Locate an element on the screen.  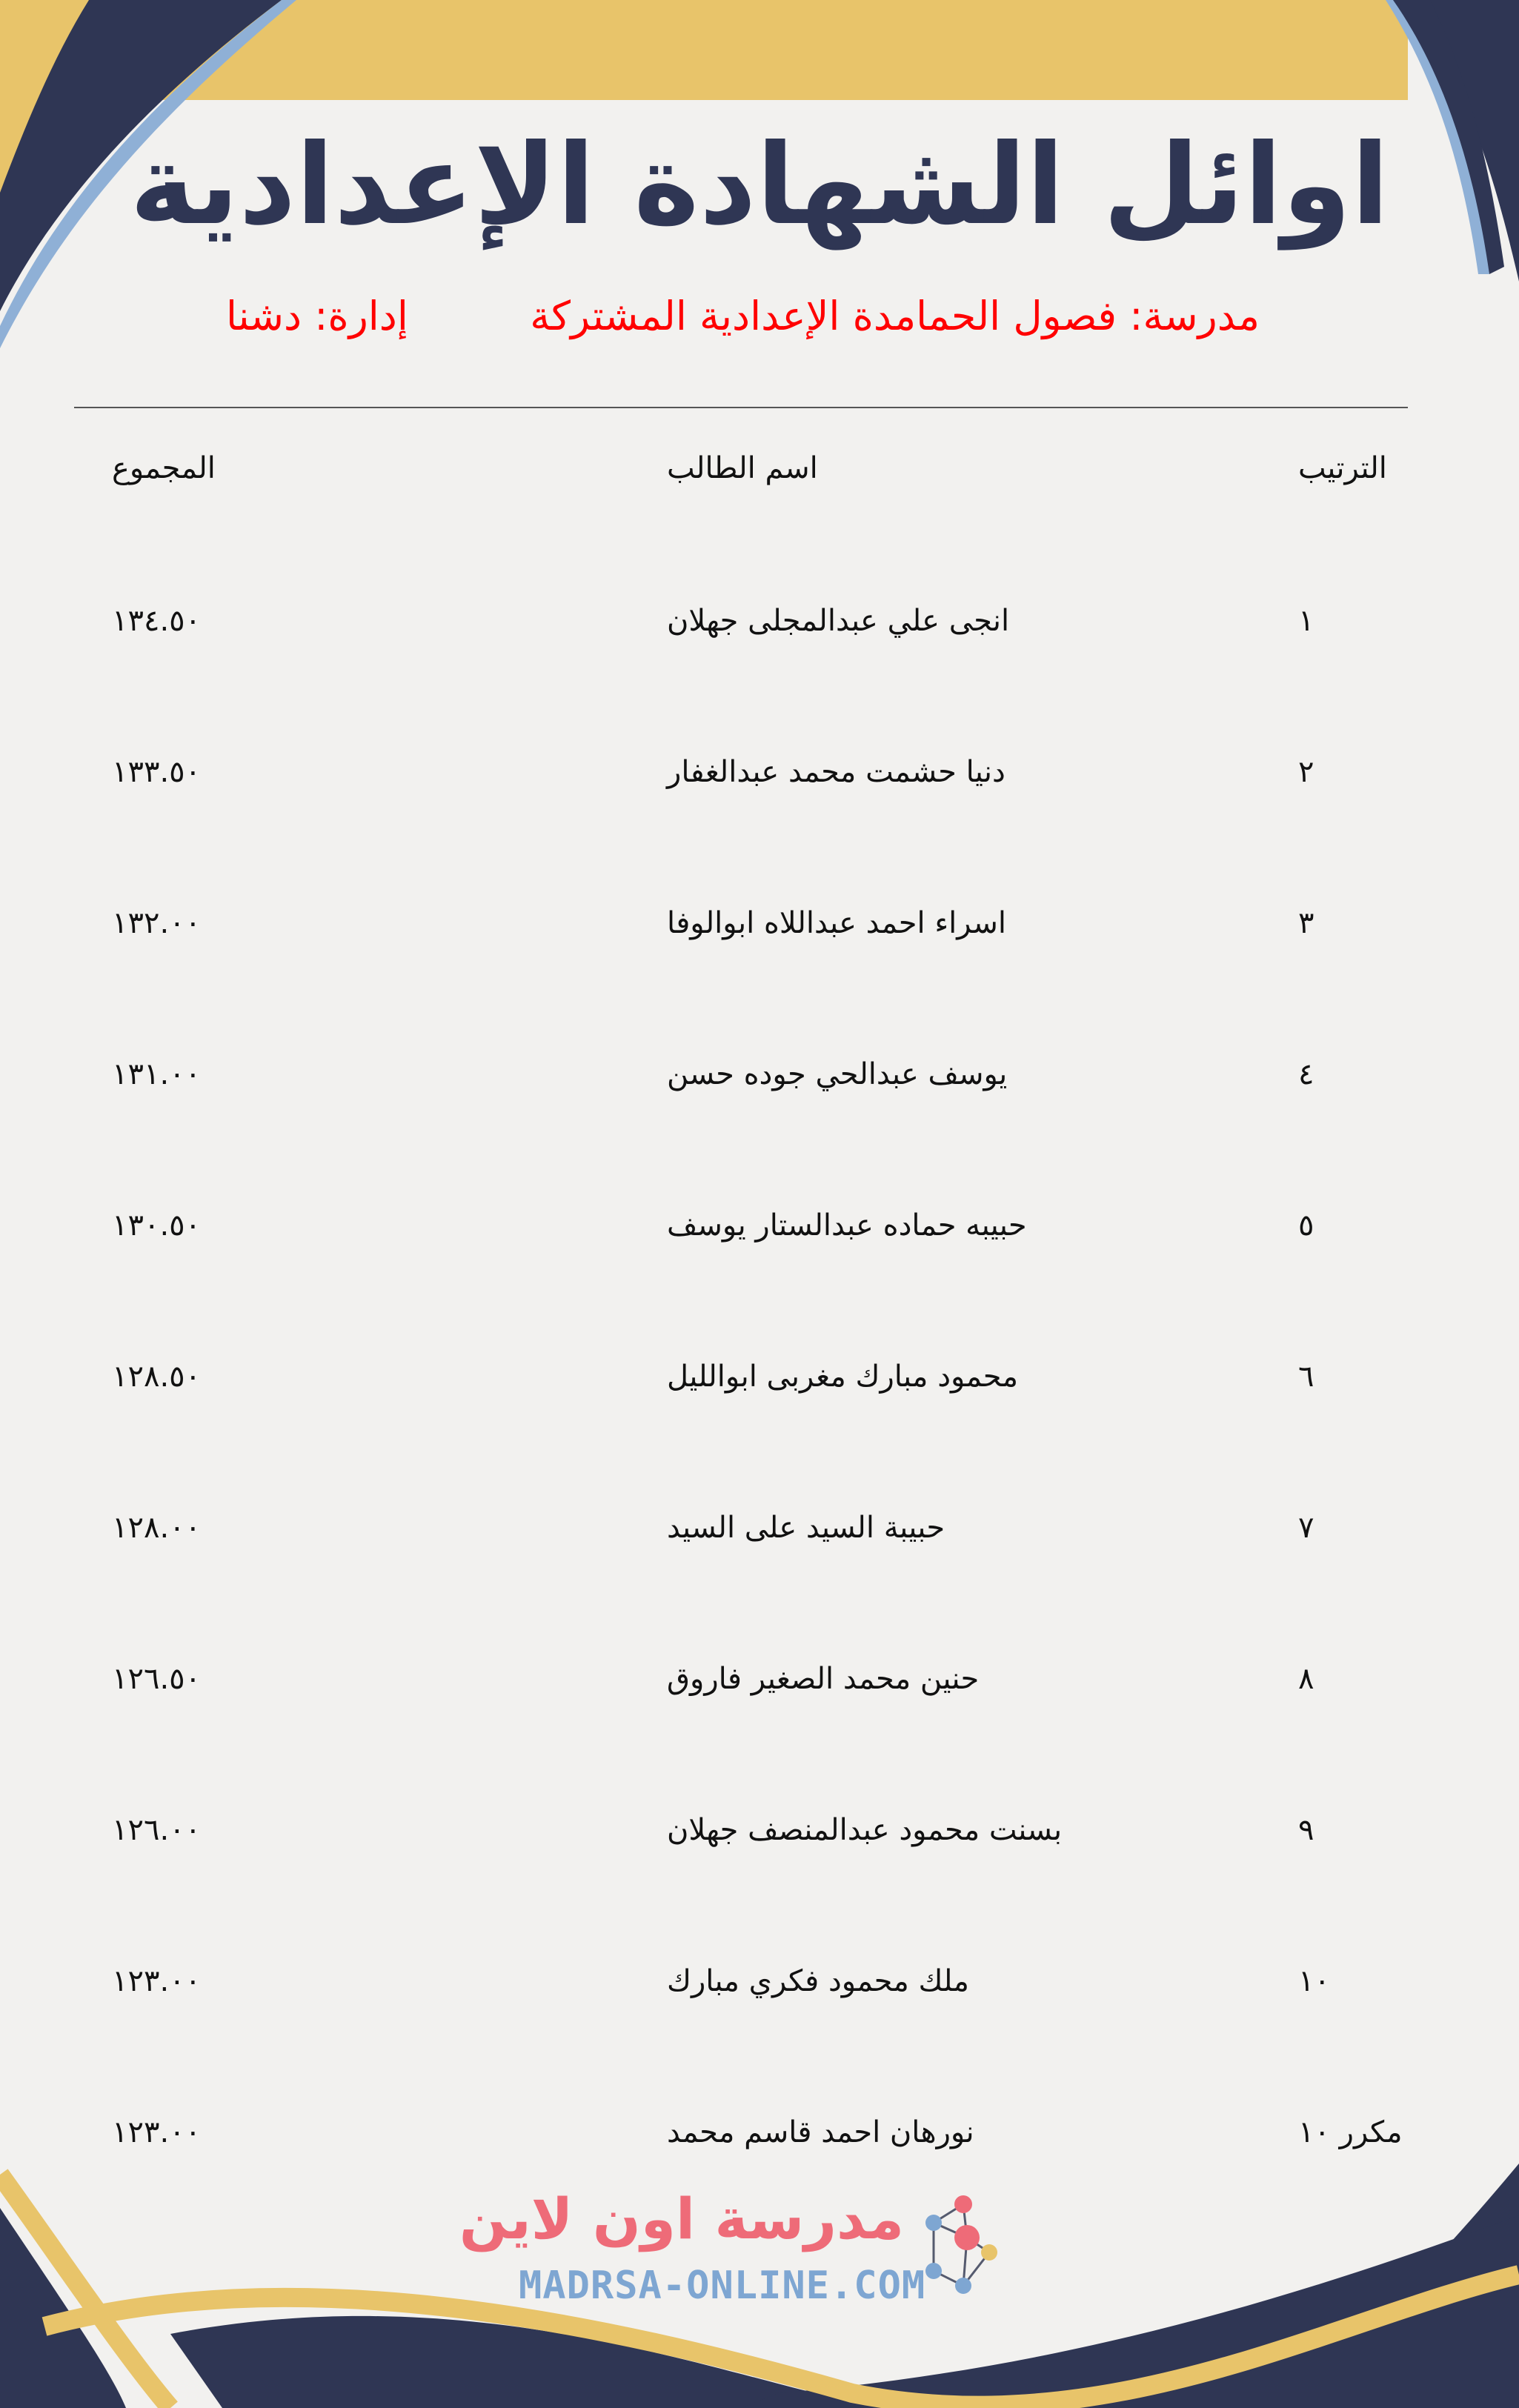
student-name-cell: ملك محمود فكري مبارك is located at coordinates (818, 1981).